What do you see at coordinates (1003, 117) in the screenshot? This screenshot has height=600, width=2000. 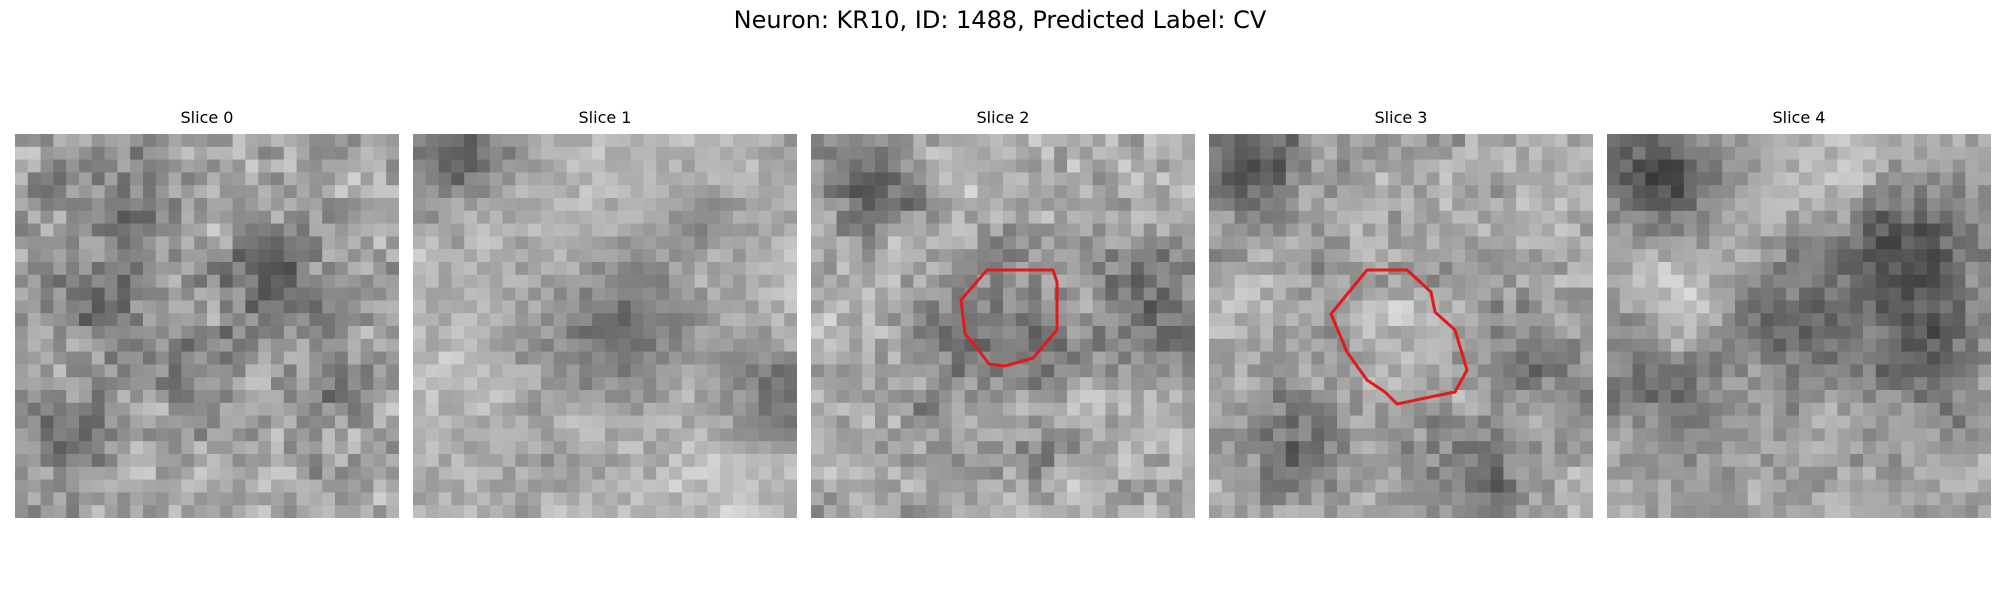 I see `slice-title-2: Slice 2` at bounding box center [1003, 117].